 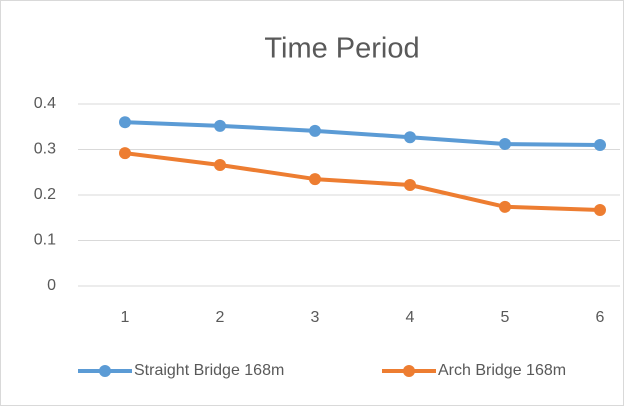 I want to click on x-tick-label: 5, so click(x=505, y=317).